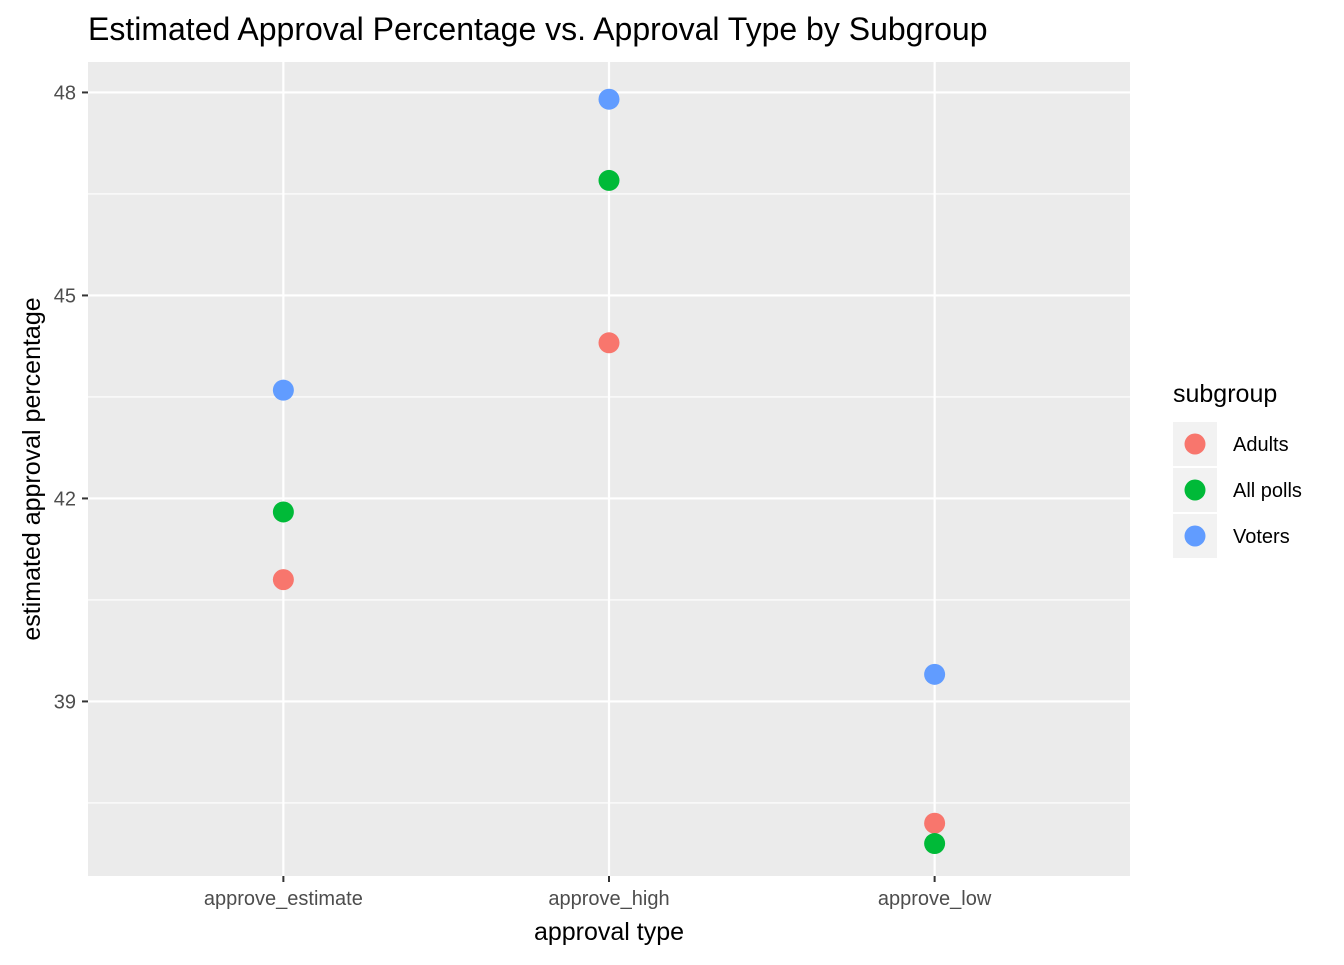 The image size is (1344, 965). Describe the element at coordinates (1261, 445) in the screenshot. I see `legend-label: Adults` at that location.